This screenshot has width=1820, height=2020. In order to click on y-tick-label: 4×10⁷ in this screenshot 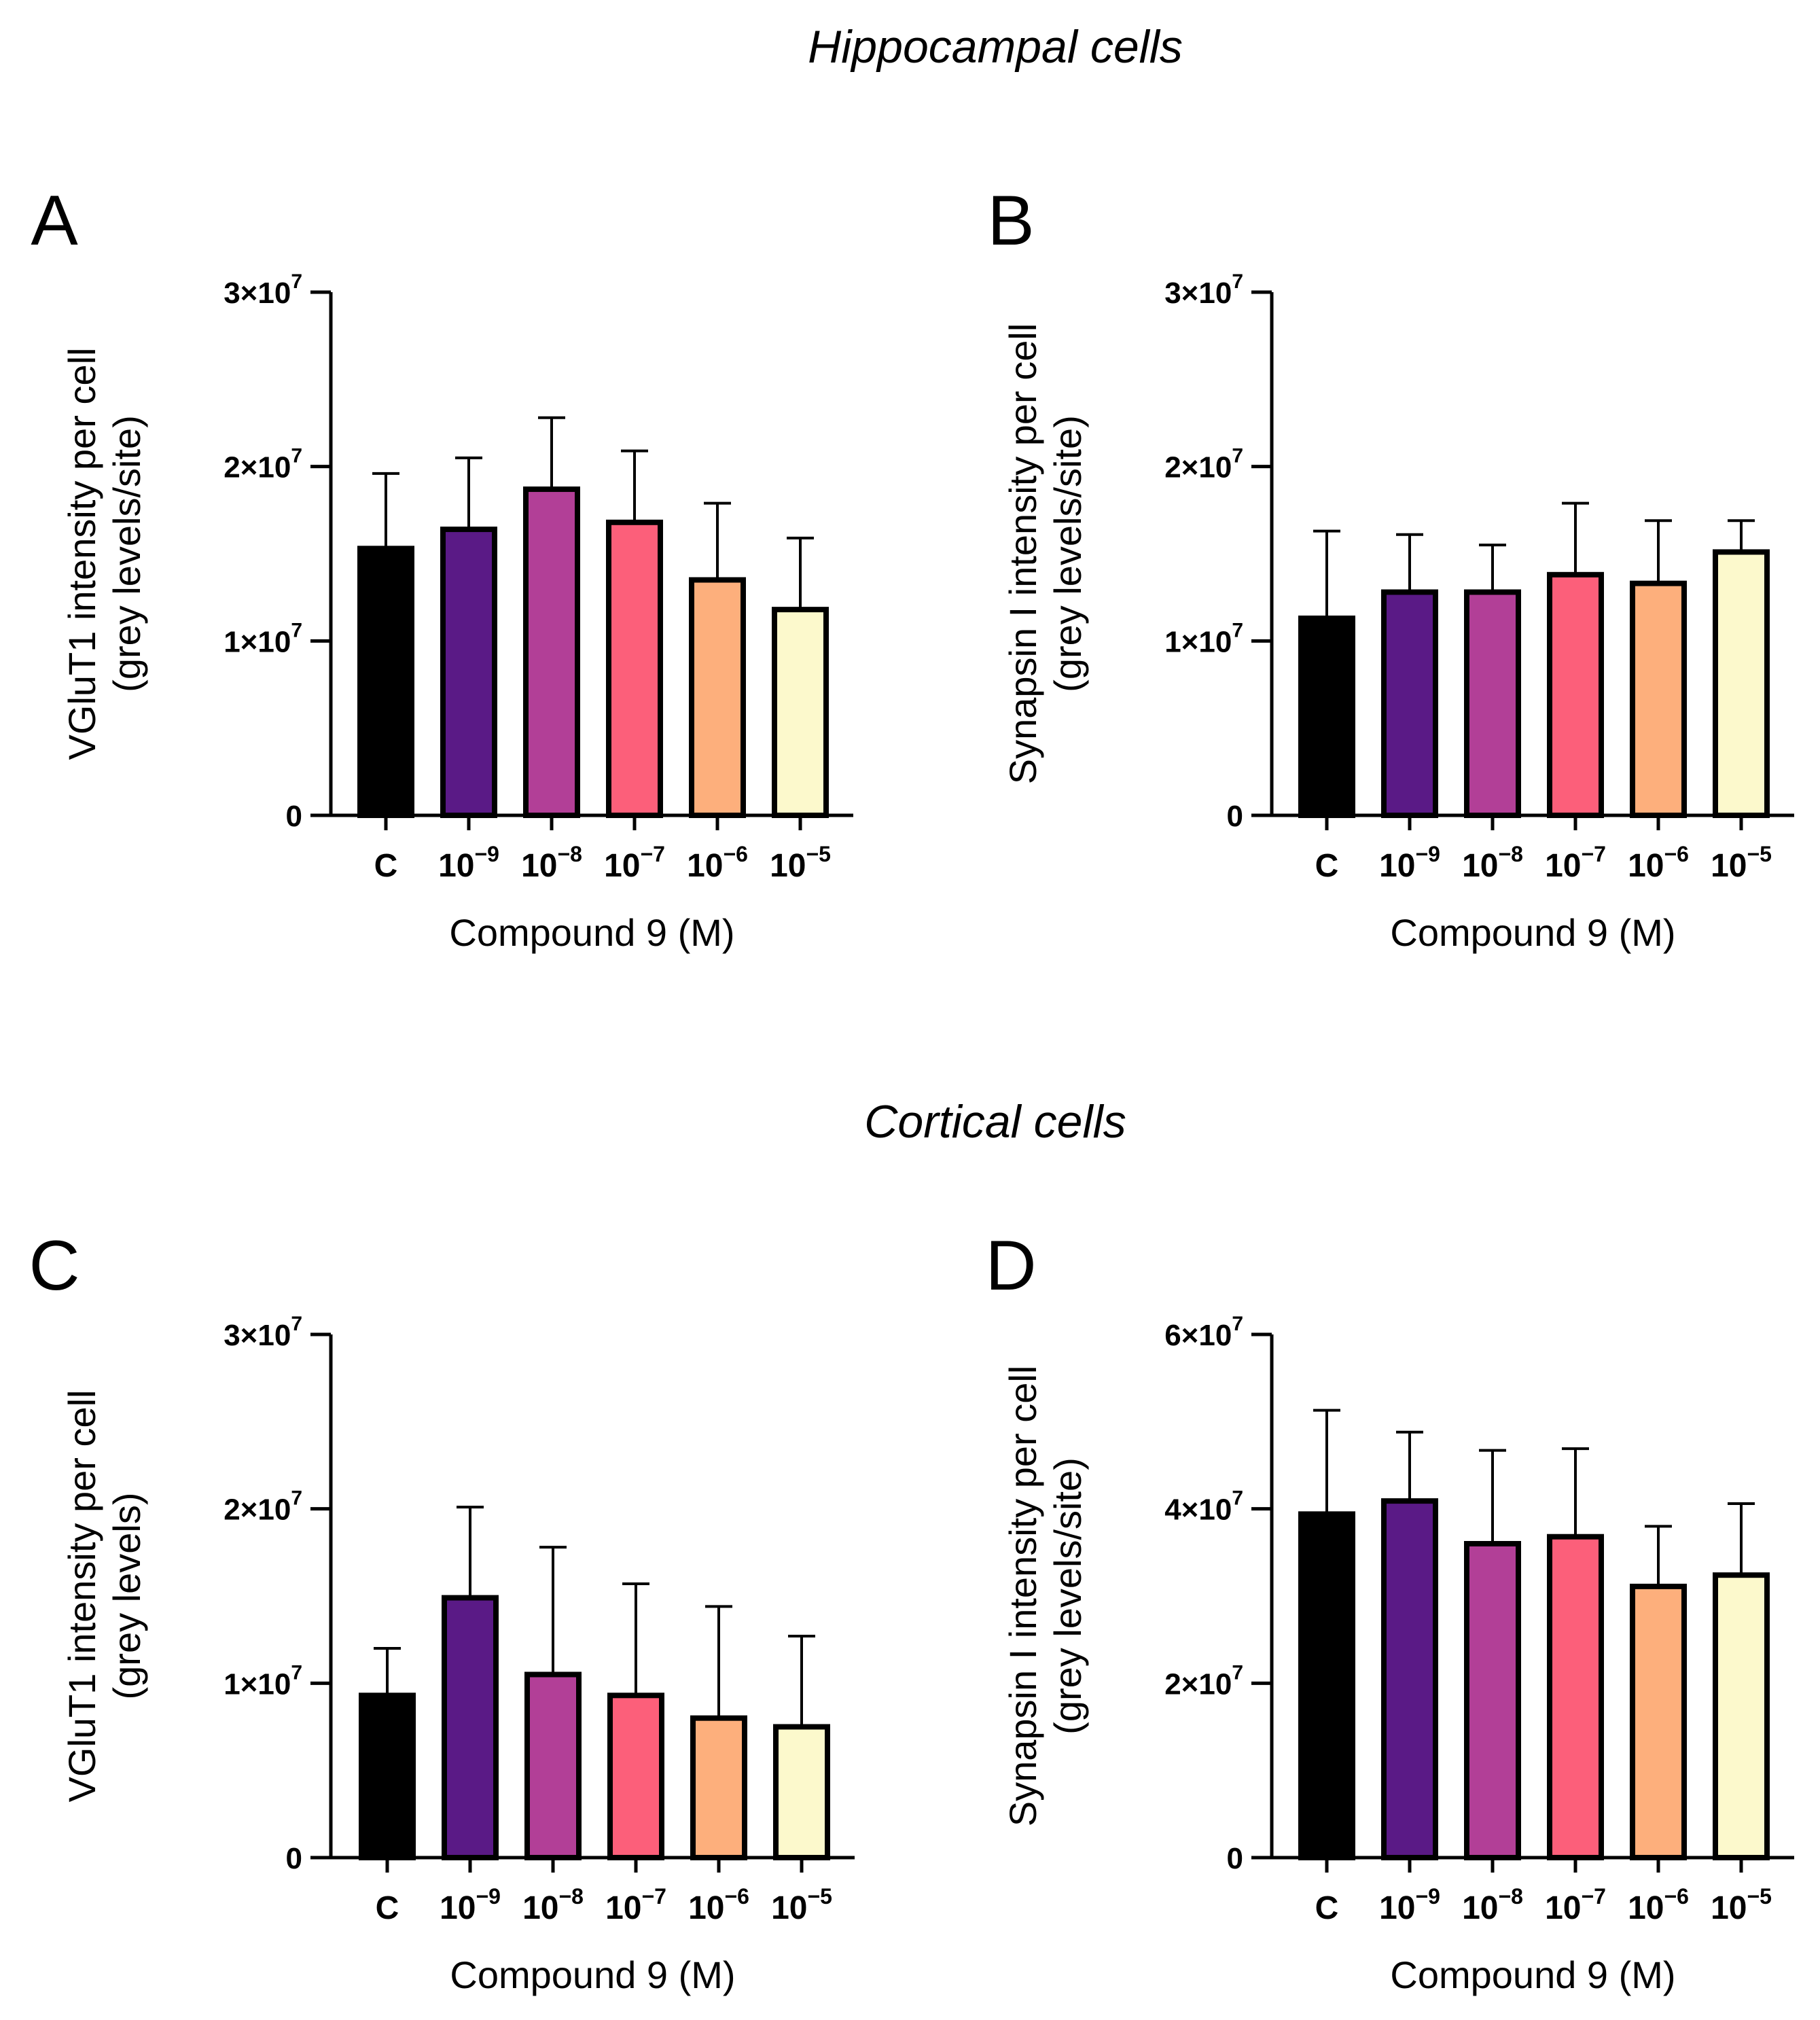, I will do `click(1203, 1507)`.